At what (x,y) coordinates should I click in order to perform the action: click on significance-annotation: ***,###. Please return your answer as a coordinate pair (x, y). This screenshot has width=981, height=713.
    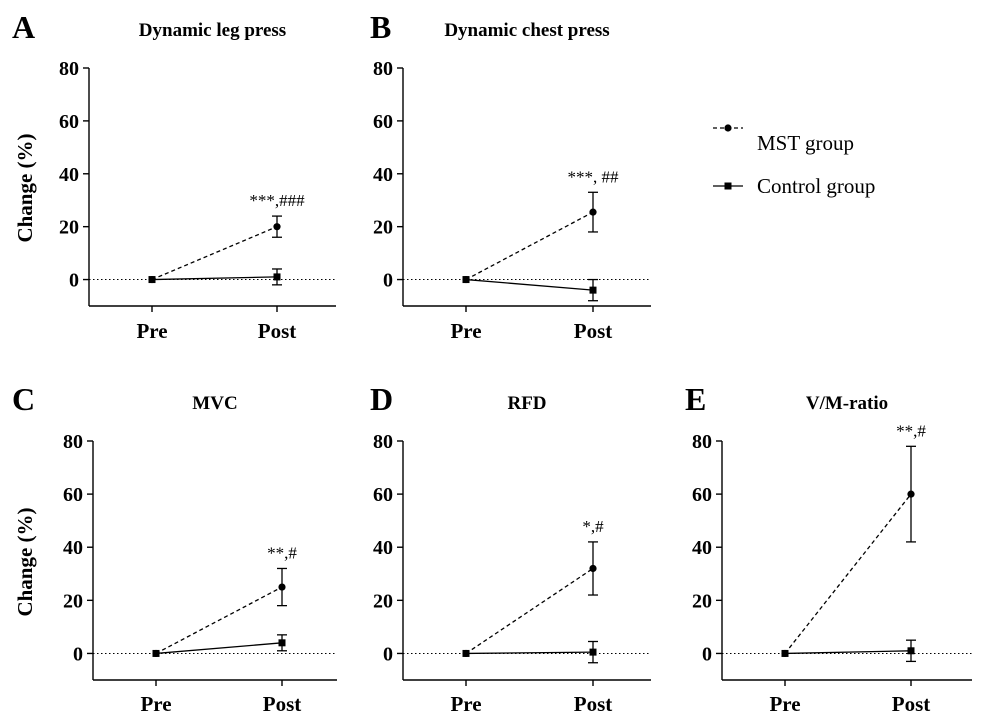
    Looking at the image, I should click on (277, 200).